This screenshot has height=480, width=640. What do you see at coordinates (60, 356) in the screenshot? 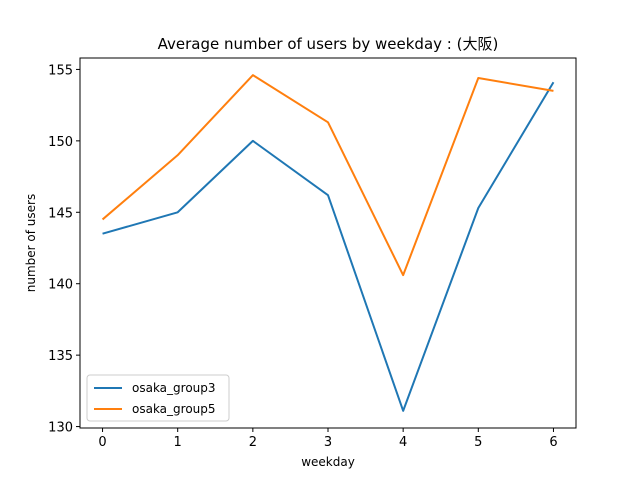
I see `y-tick-label: 135` at bounding box center [60, 356].